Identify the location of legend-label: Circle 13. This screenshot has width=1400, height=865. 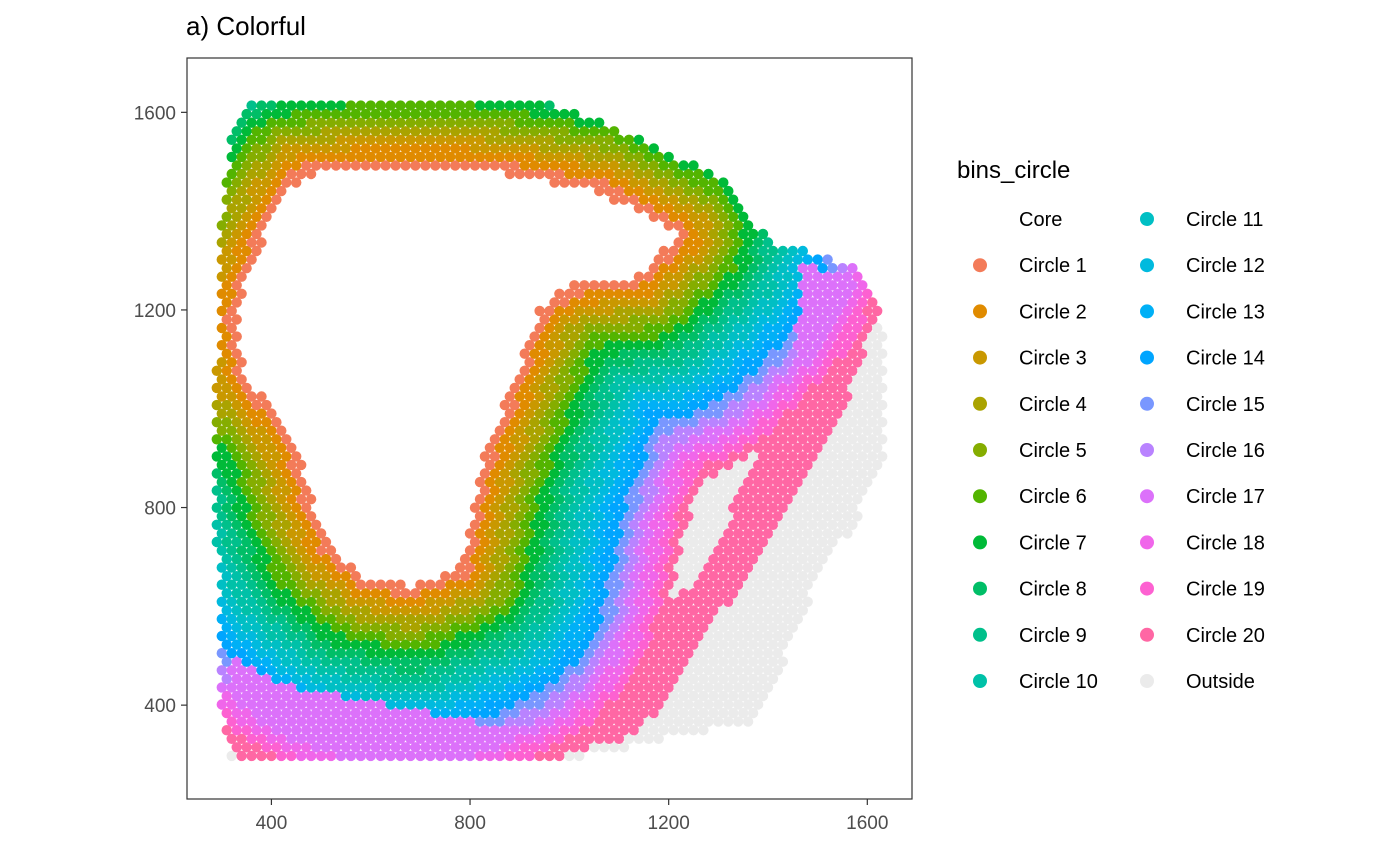
(1225, 312).